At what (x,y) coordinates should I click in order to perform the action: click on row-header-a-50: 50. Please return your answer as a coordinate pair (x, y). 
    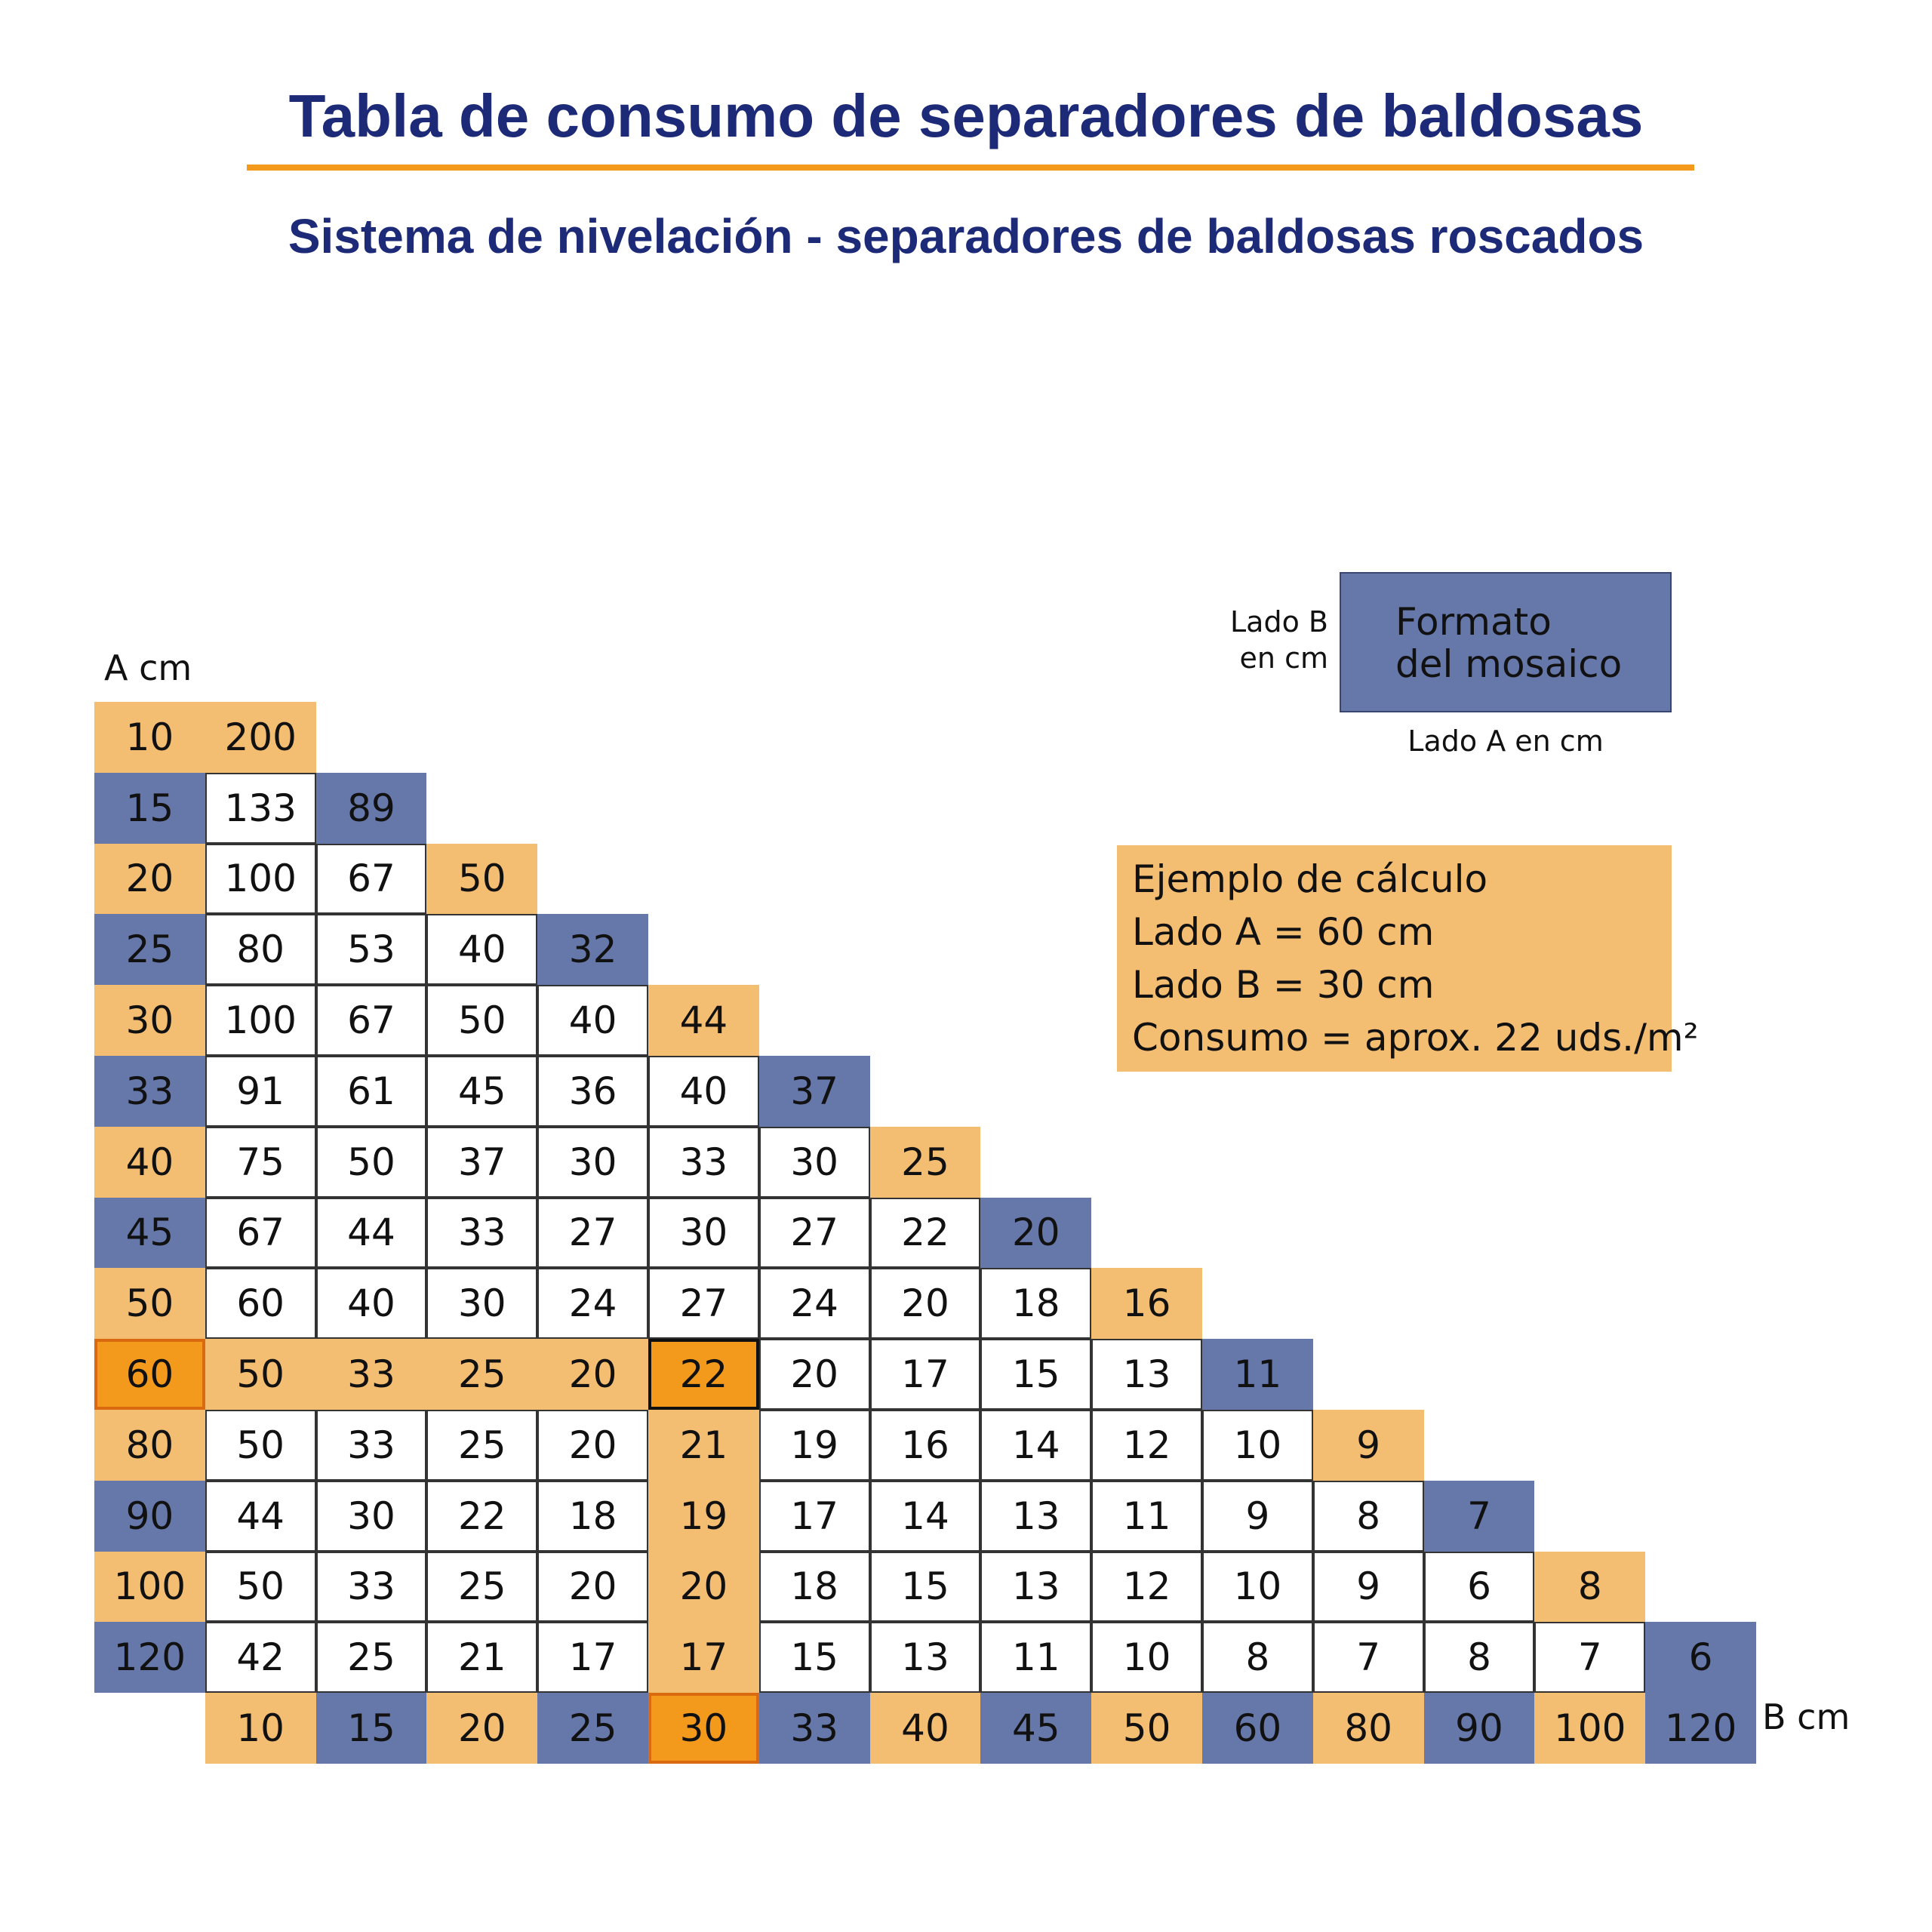
    Looking at the image, I should click on (149, 1304).